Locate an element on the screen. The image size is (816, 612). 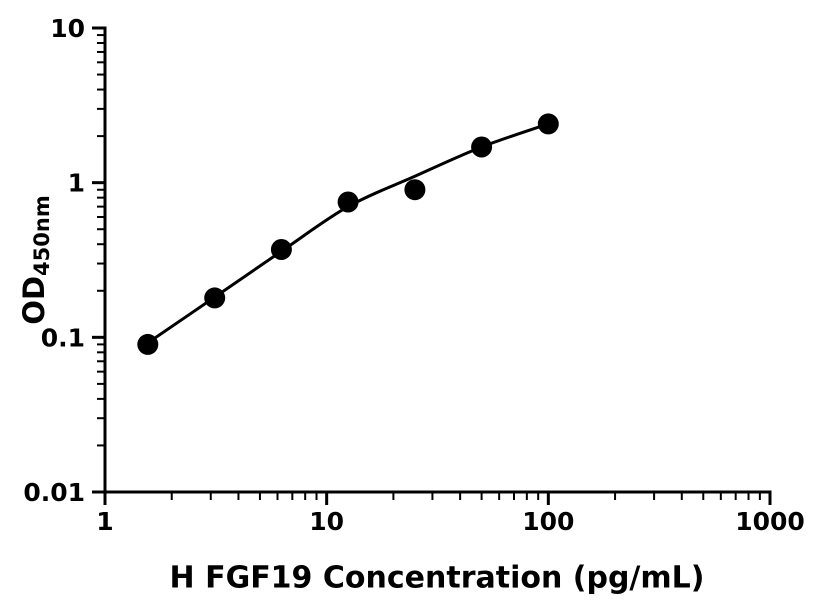
y-tick-label: 1 is located at coordinates (76, 183).